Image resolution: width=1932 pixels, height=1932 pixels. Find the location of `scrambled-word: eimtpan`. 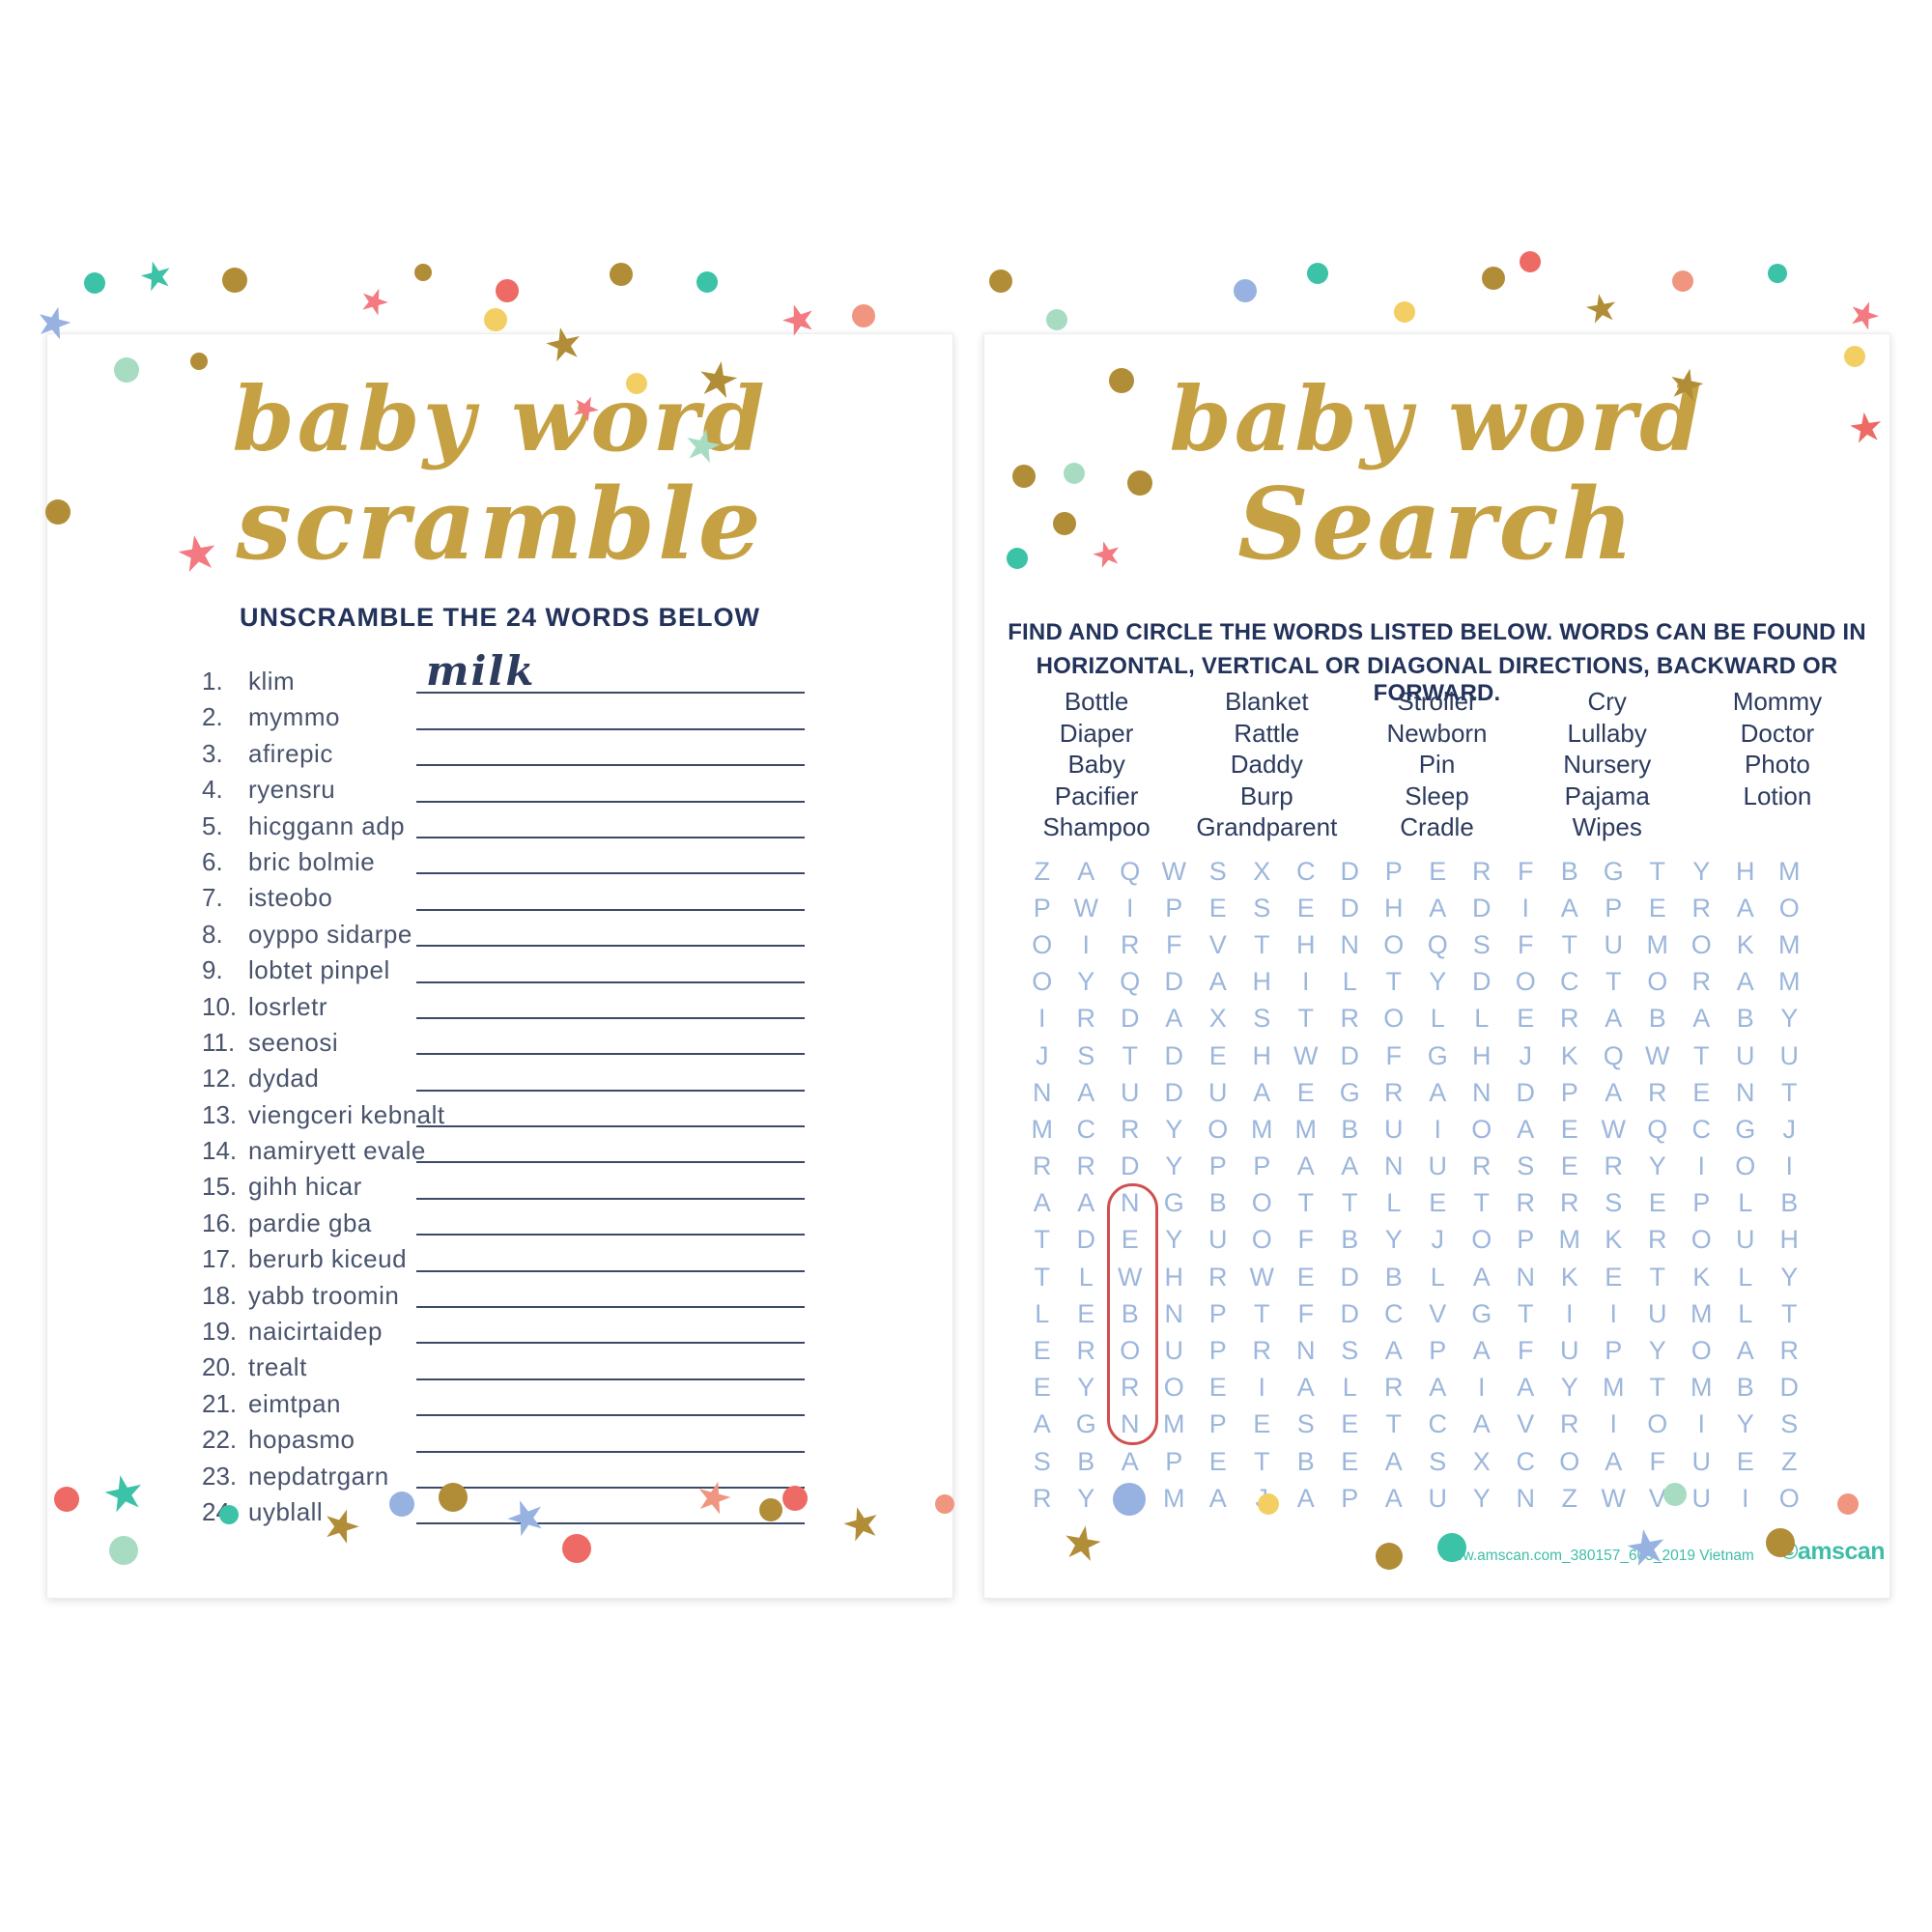

scrambled-word: eimtpan is located at coordinates (294, 1403).